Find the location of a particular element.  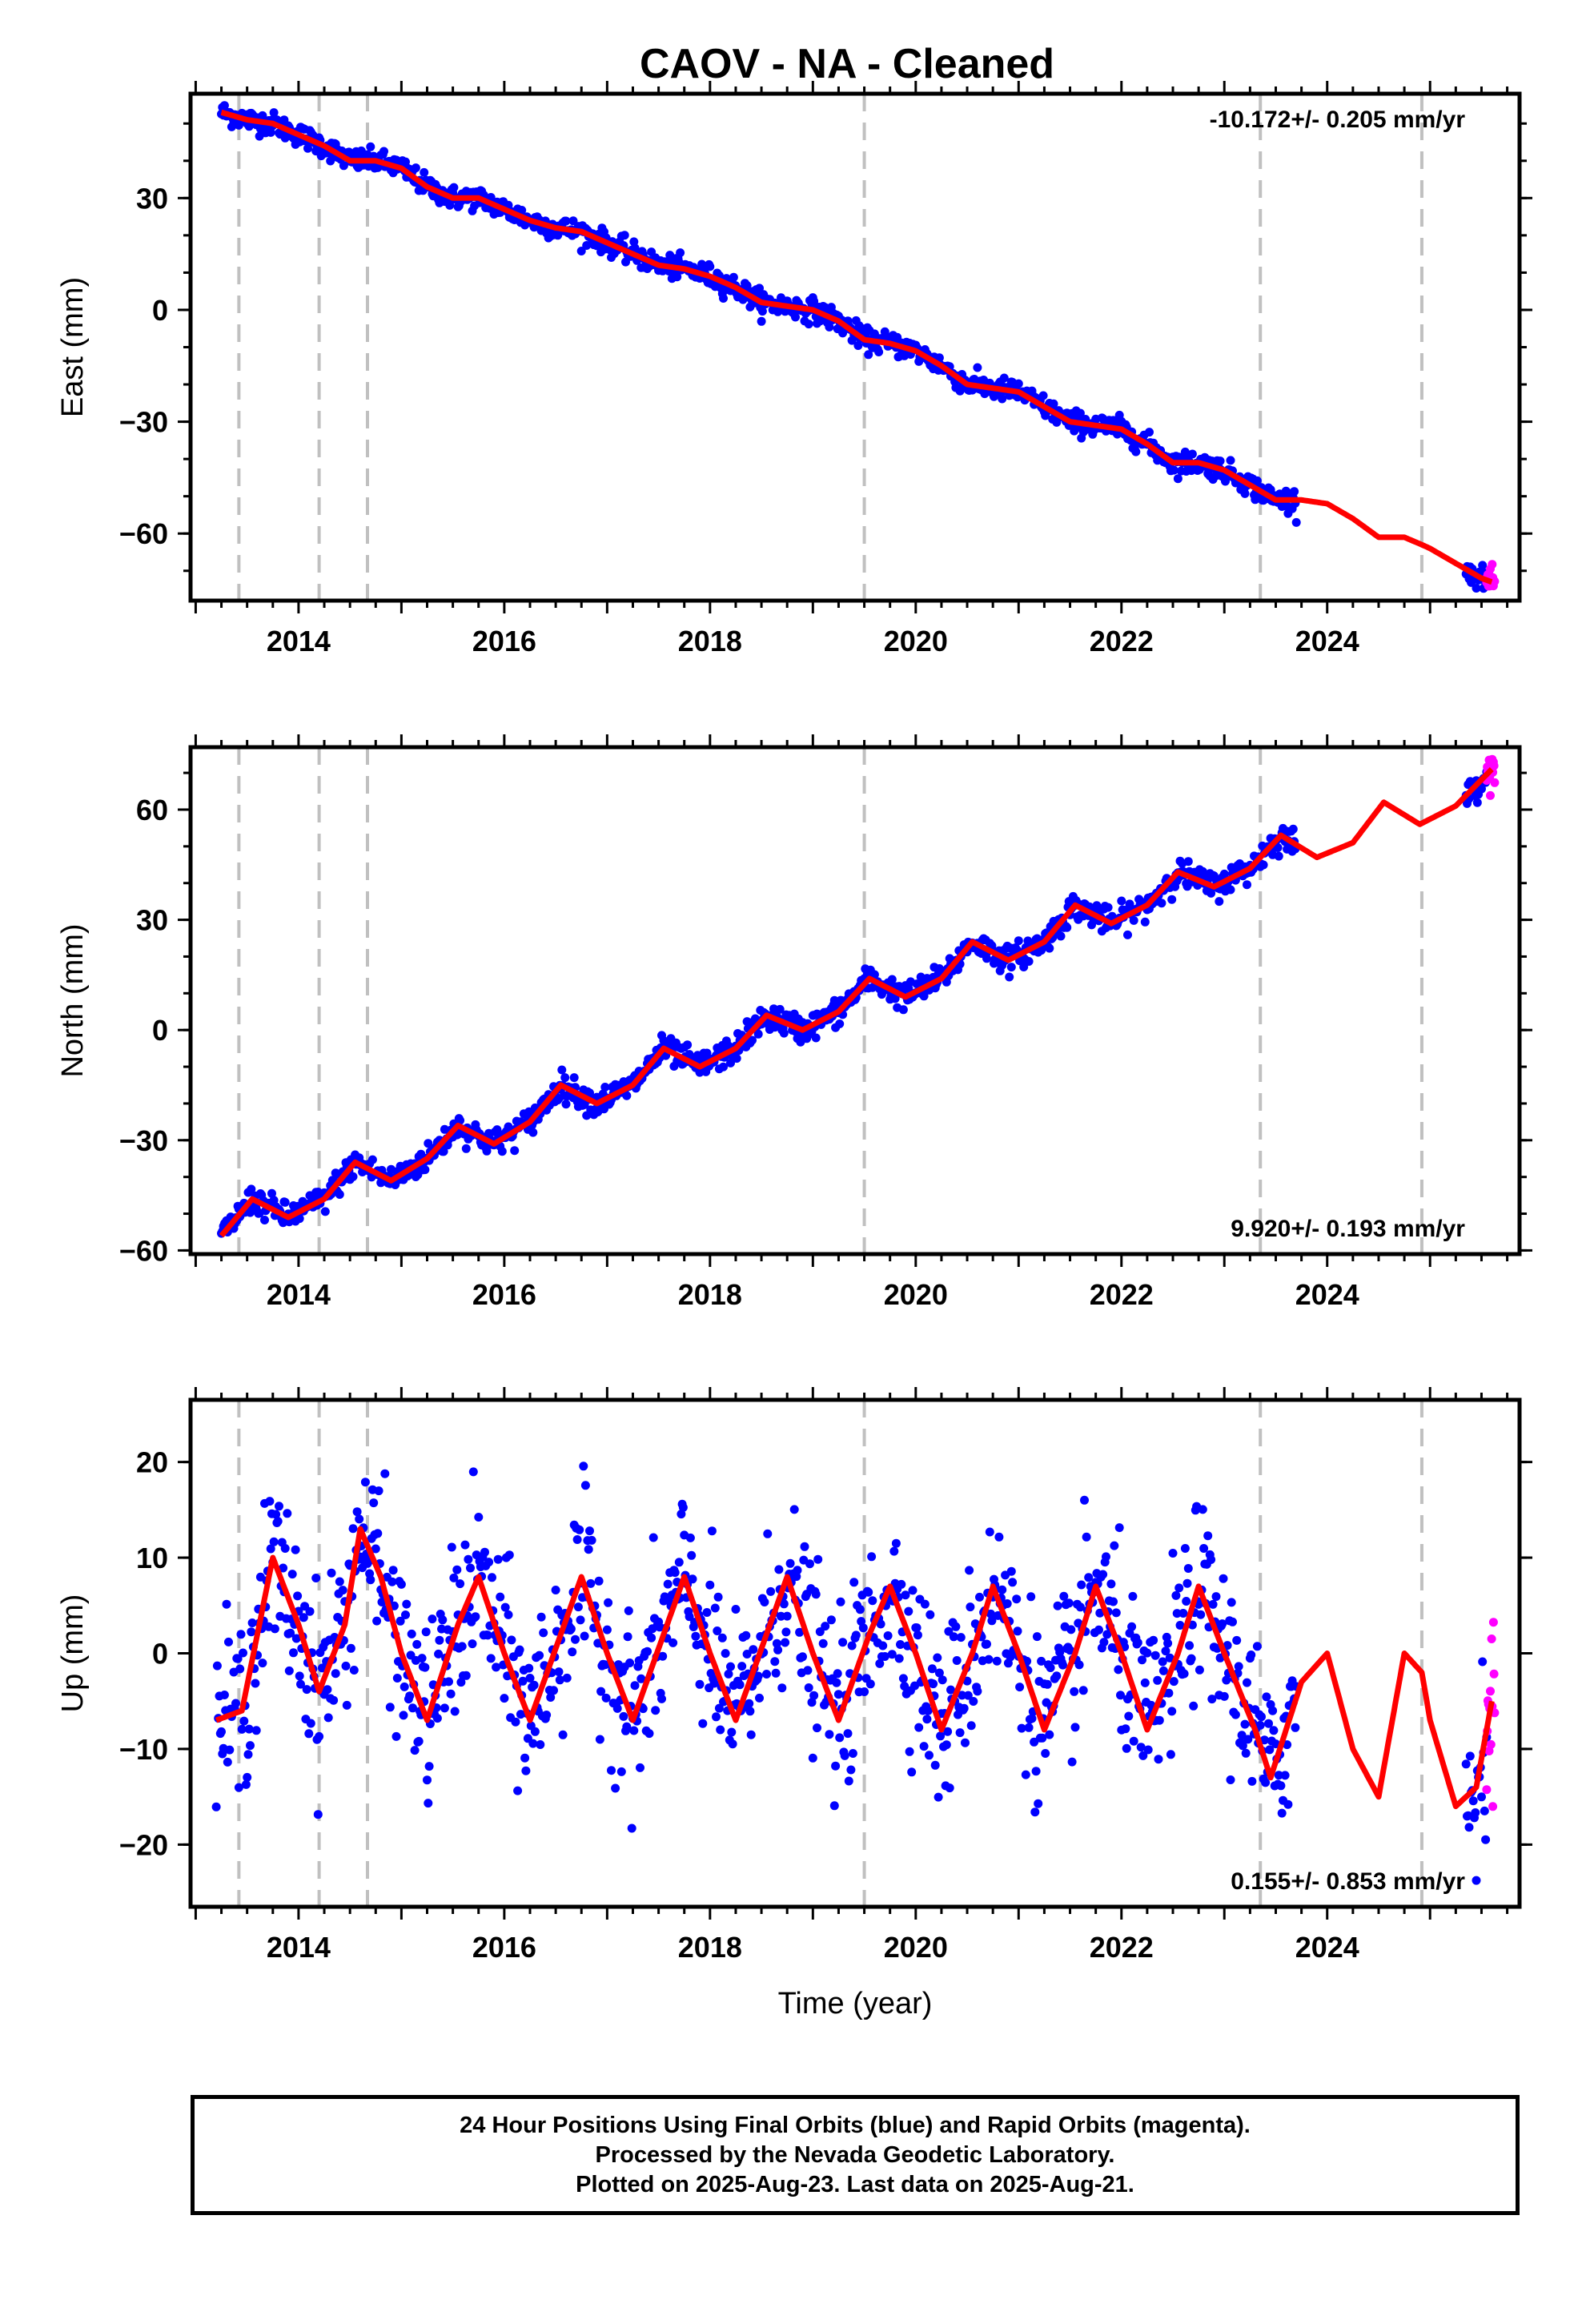

y-tick-label: −60 is located at coordinates (144, 1250).